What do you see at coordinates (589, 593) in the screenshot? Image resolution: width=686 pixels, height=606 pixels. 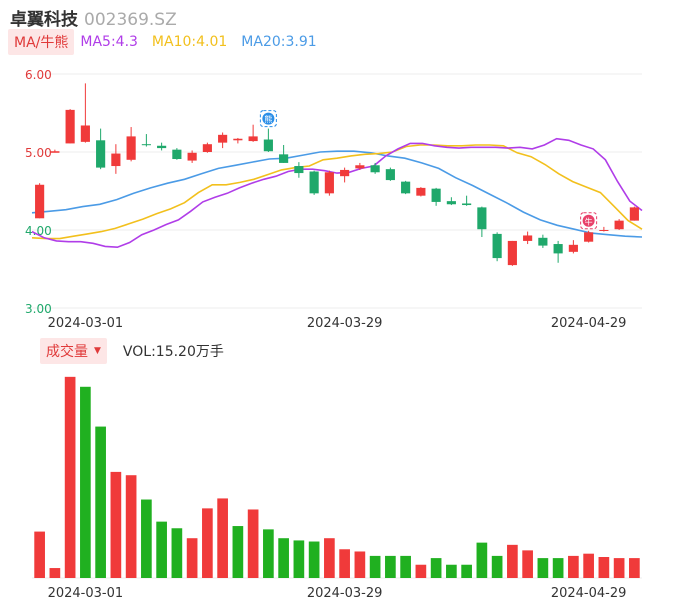 I see `x-tick-label: 2024-04-29` at bounding box center [589, 593].